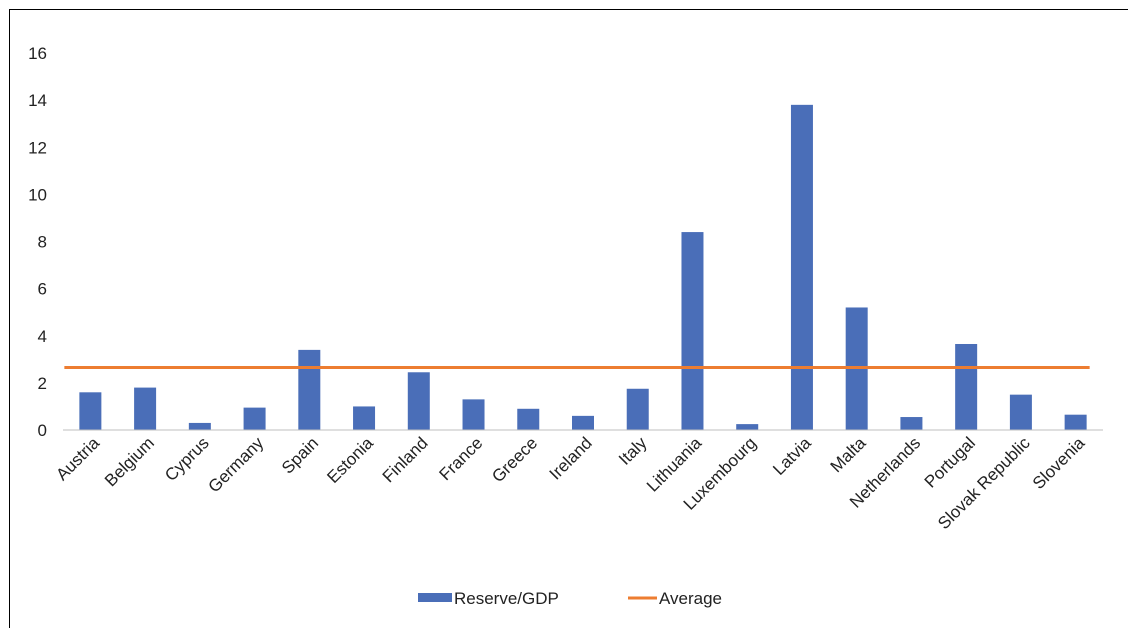  I want to click on legend: Reserve/GDP Average, so click(570, 598).